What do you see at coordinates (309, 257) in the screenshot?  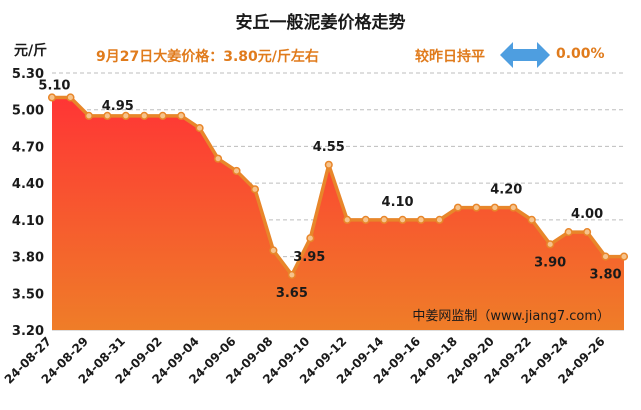 I see `data-label: 3.95` at bounding box center [309, 257].